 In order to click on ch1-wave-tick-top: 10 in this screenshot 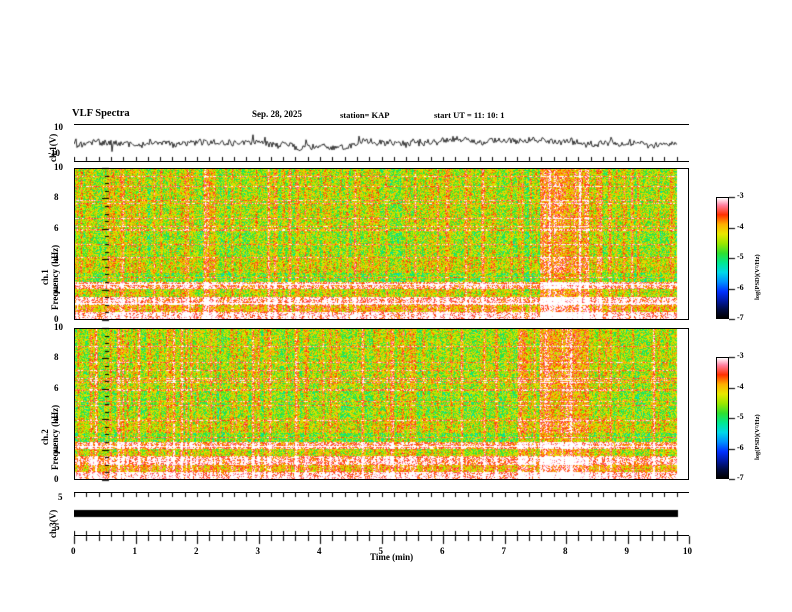, I will do `click(58, 127)`.